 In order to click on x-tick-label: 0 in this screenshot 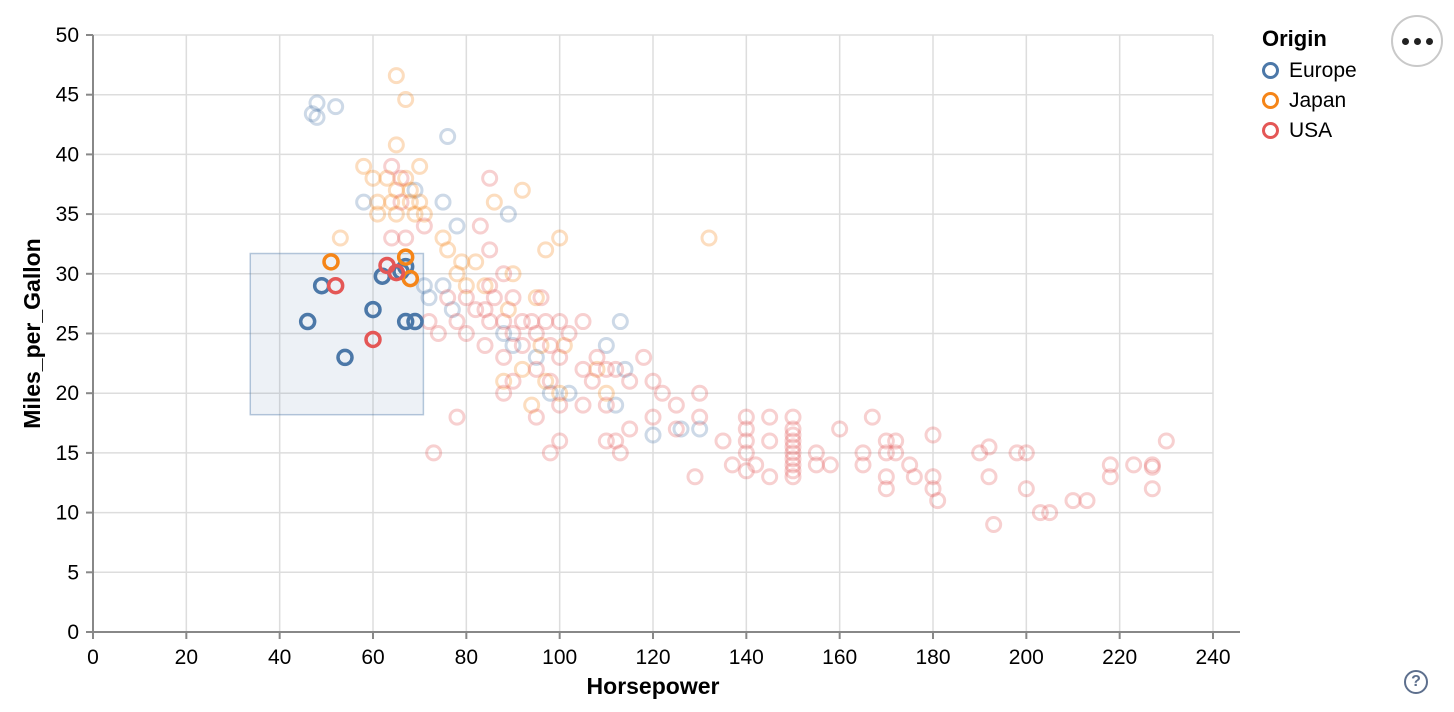, I will do `click(93, 657)`.